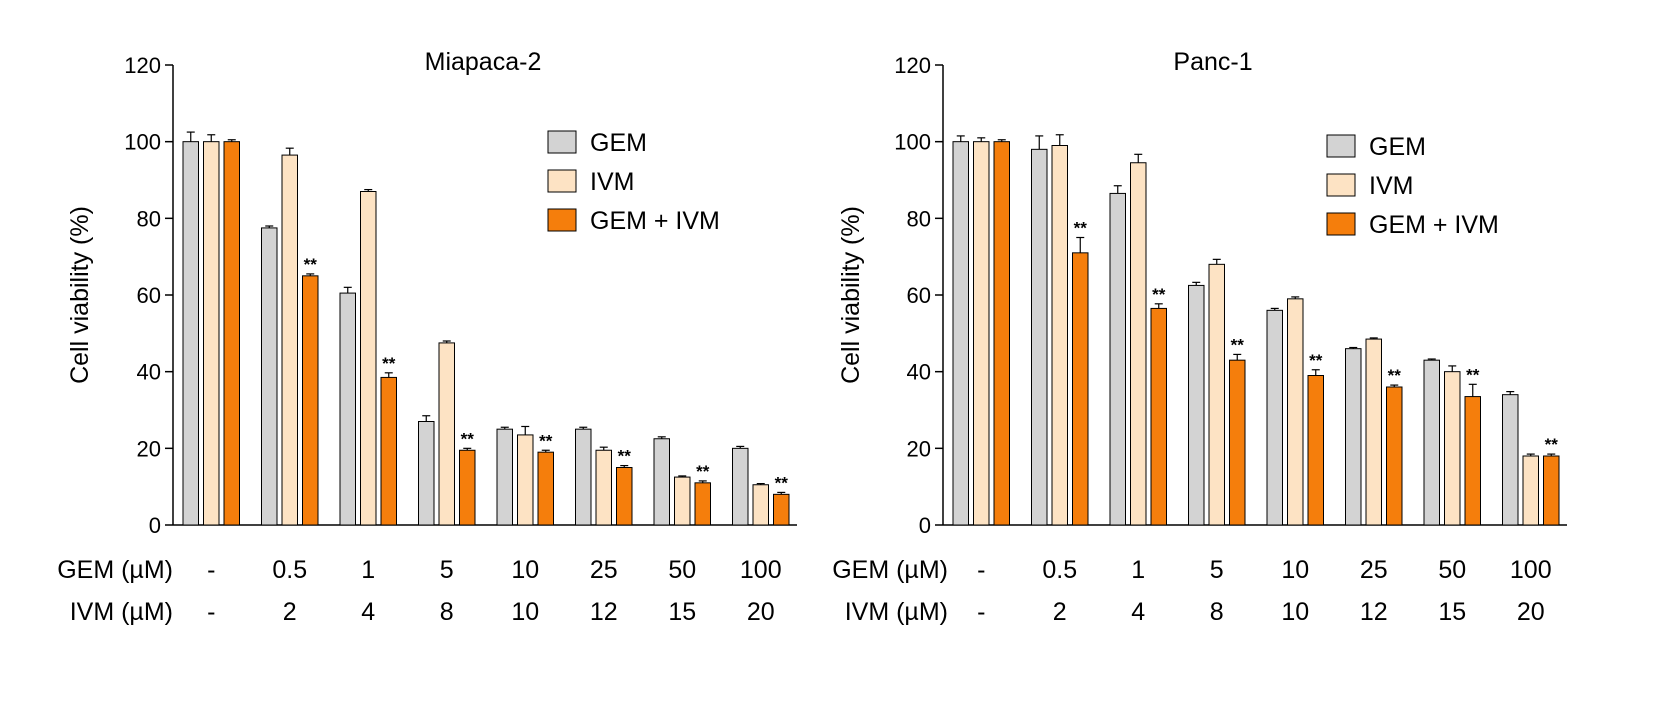  I want to click on panc1-gem-dose-label: -, so click(981, 570).